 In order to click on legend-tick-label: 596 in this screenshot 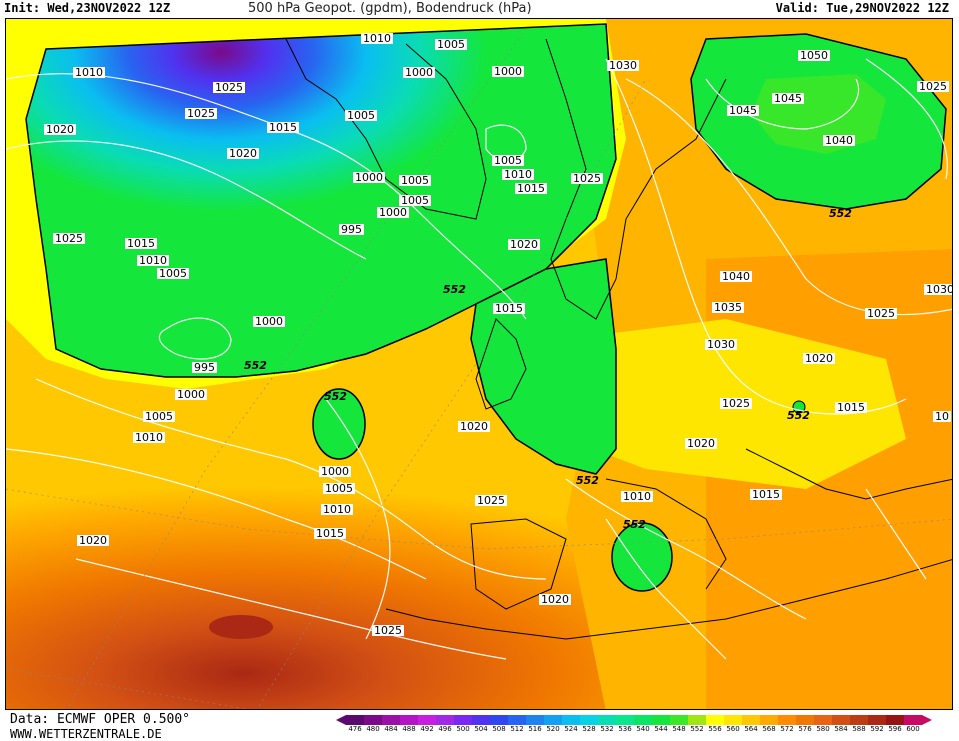, I will do `click(895, 729)`.